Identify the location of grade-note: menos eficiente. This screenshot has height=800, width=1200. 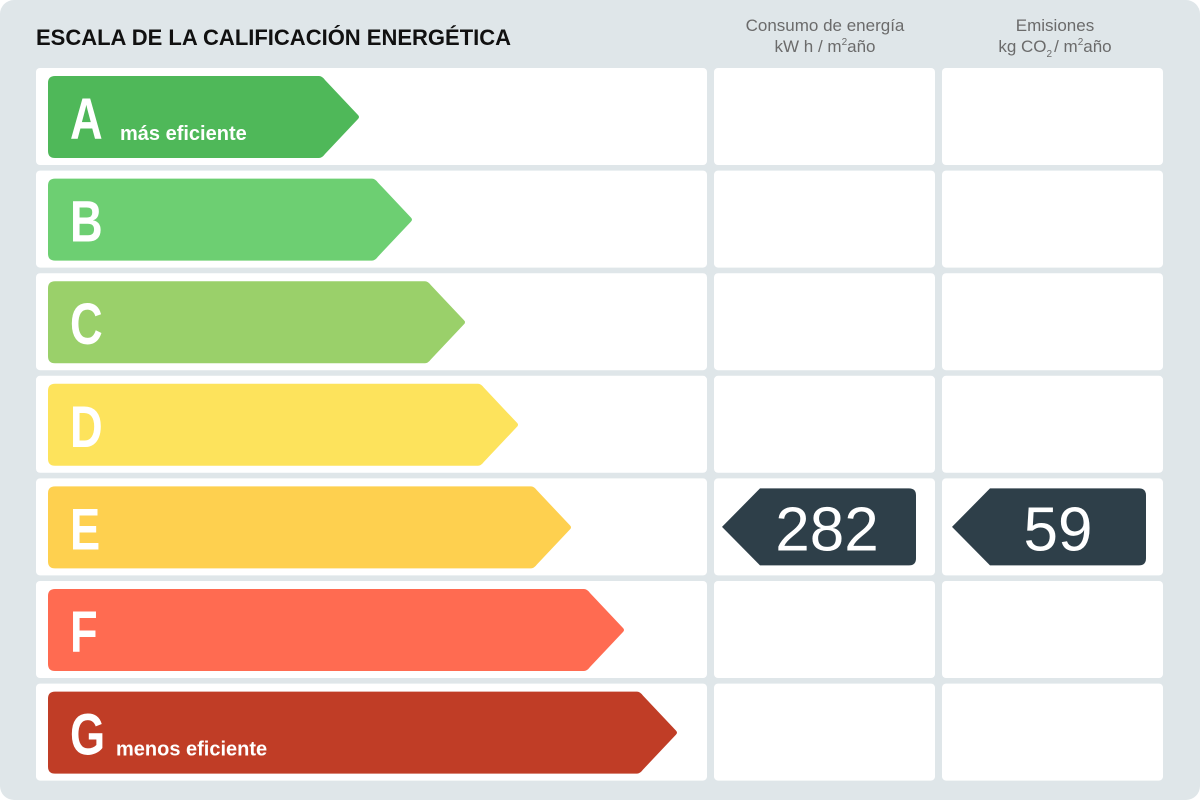
(191, 750).